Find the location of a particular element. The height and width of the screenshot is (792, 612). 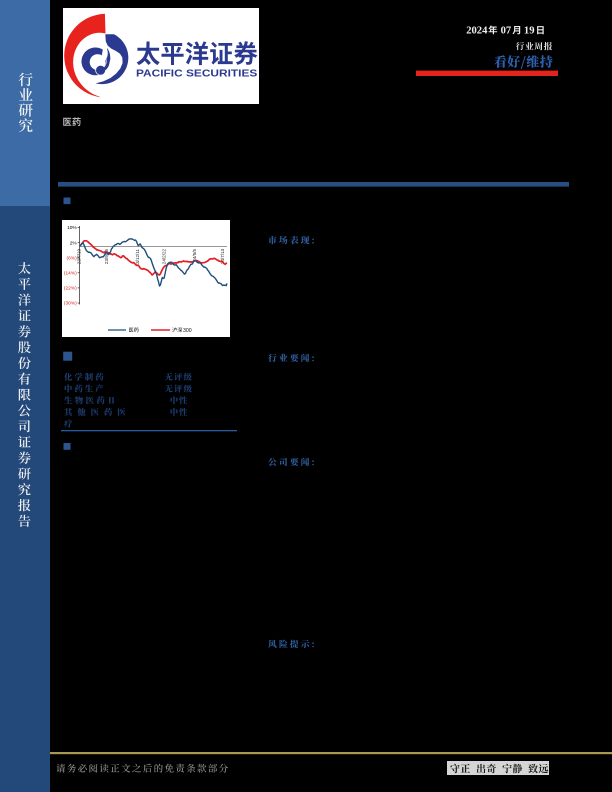

svg-text: 23/12/11 is located at coordinates (137, 257).